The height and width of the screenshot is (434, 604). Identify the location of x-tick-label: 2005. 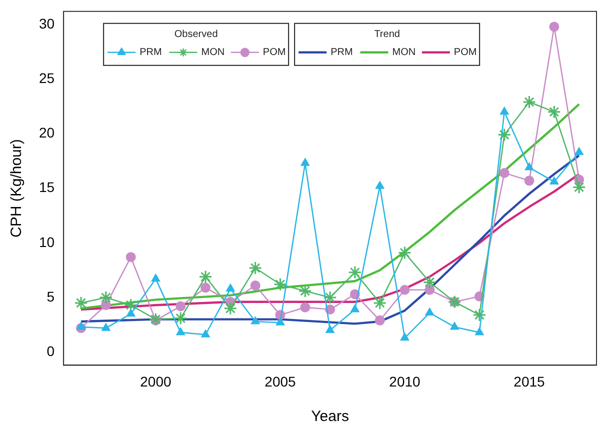
(280, 381).